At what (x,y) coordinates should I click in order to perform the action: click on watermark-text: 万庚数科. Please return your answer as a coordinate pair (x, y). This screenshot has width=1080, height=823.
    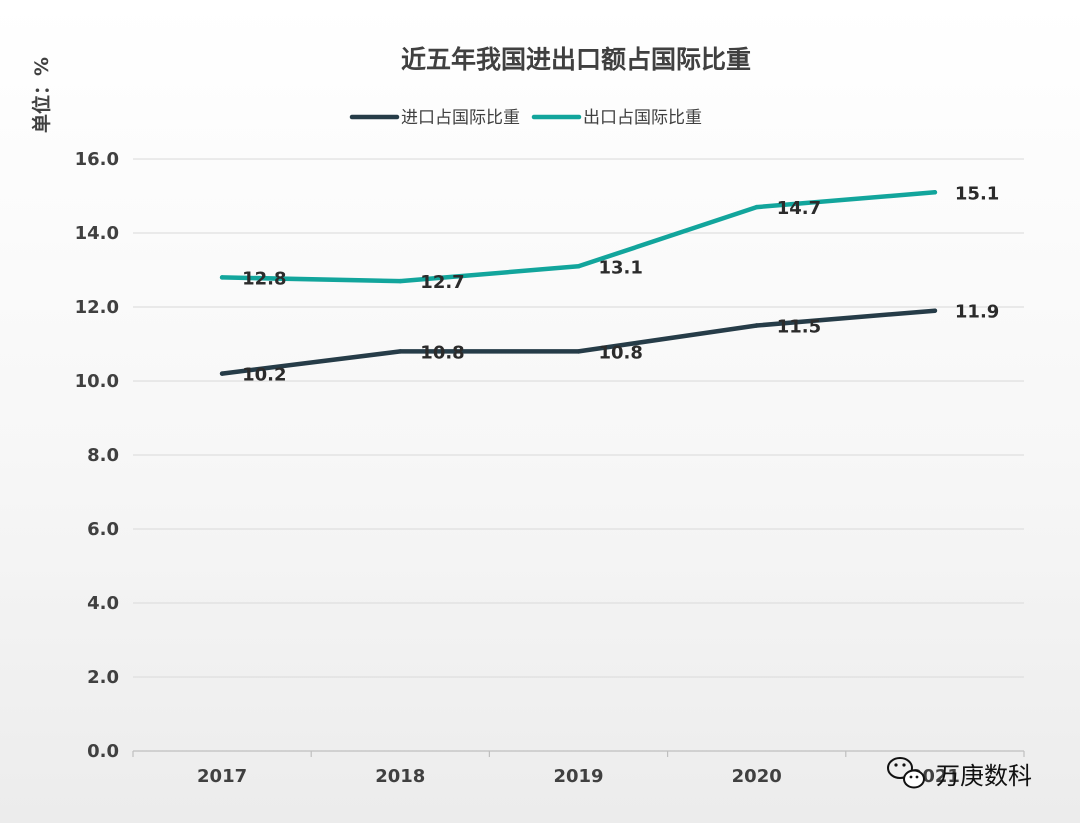
    Looking at the image, I should click on (984, 776).